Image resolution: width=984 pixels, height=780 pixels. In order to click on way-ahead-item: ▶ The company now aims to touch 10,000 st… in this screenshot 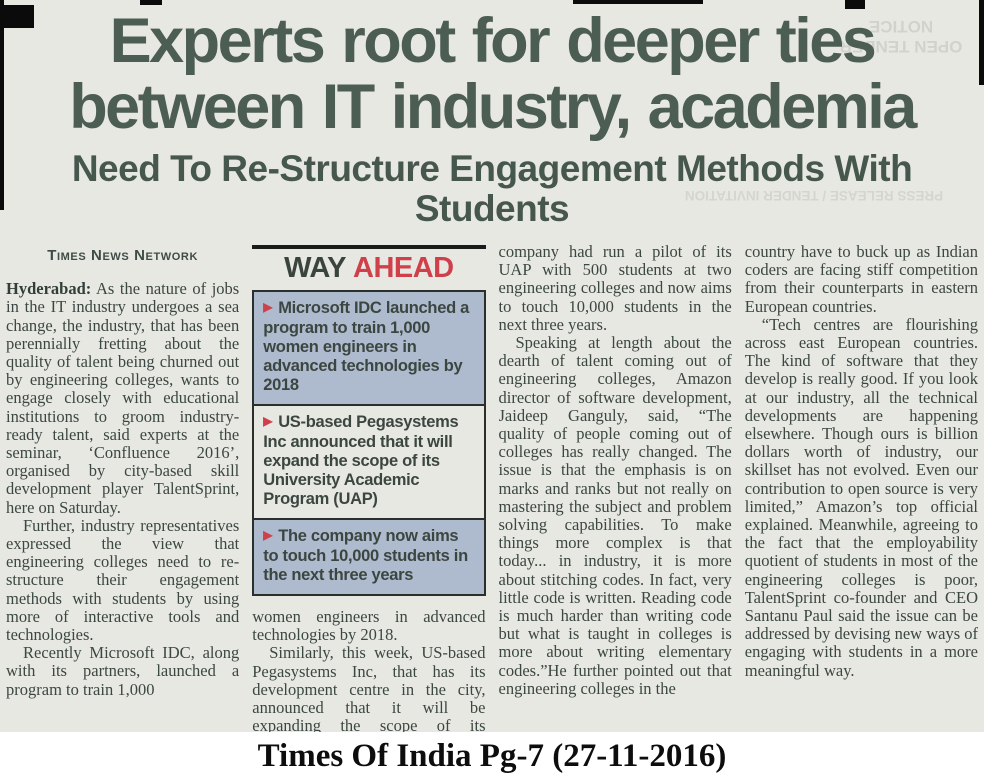, I will do `click(369, 556)`.